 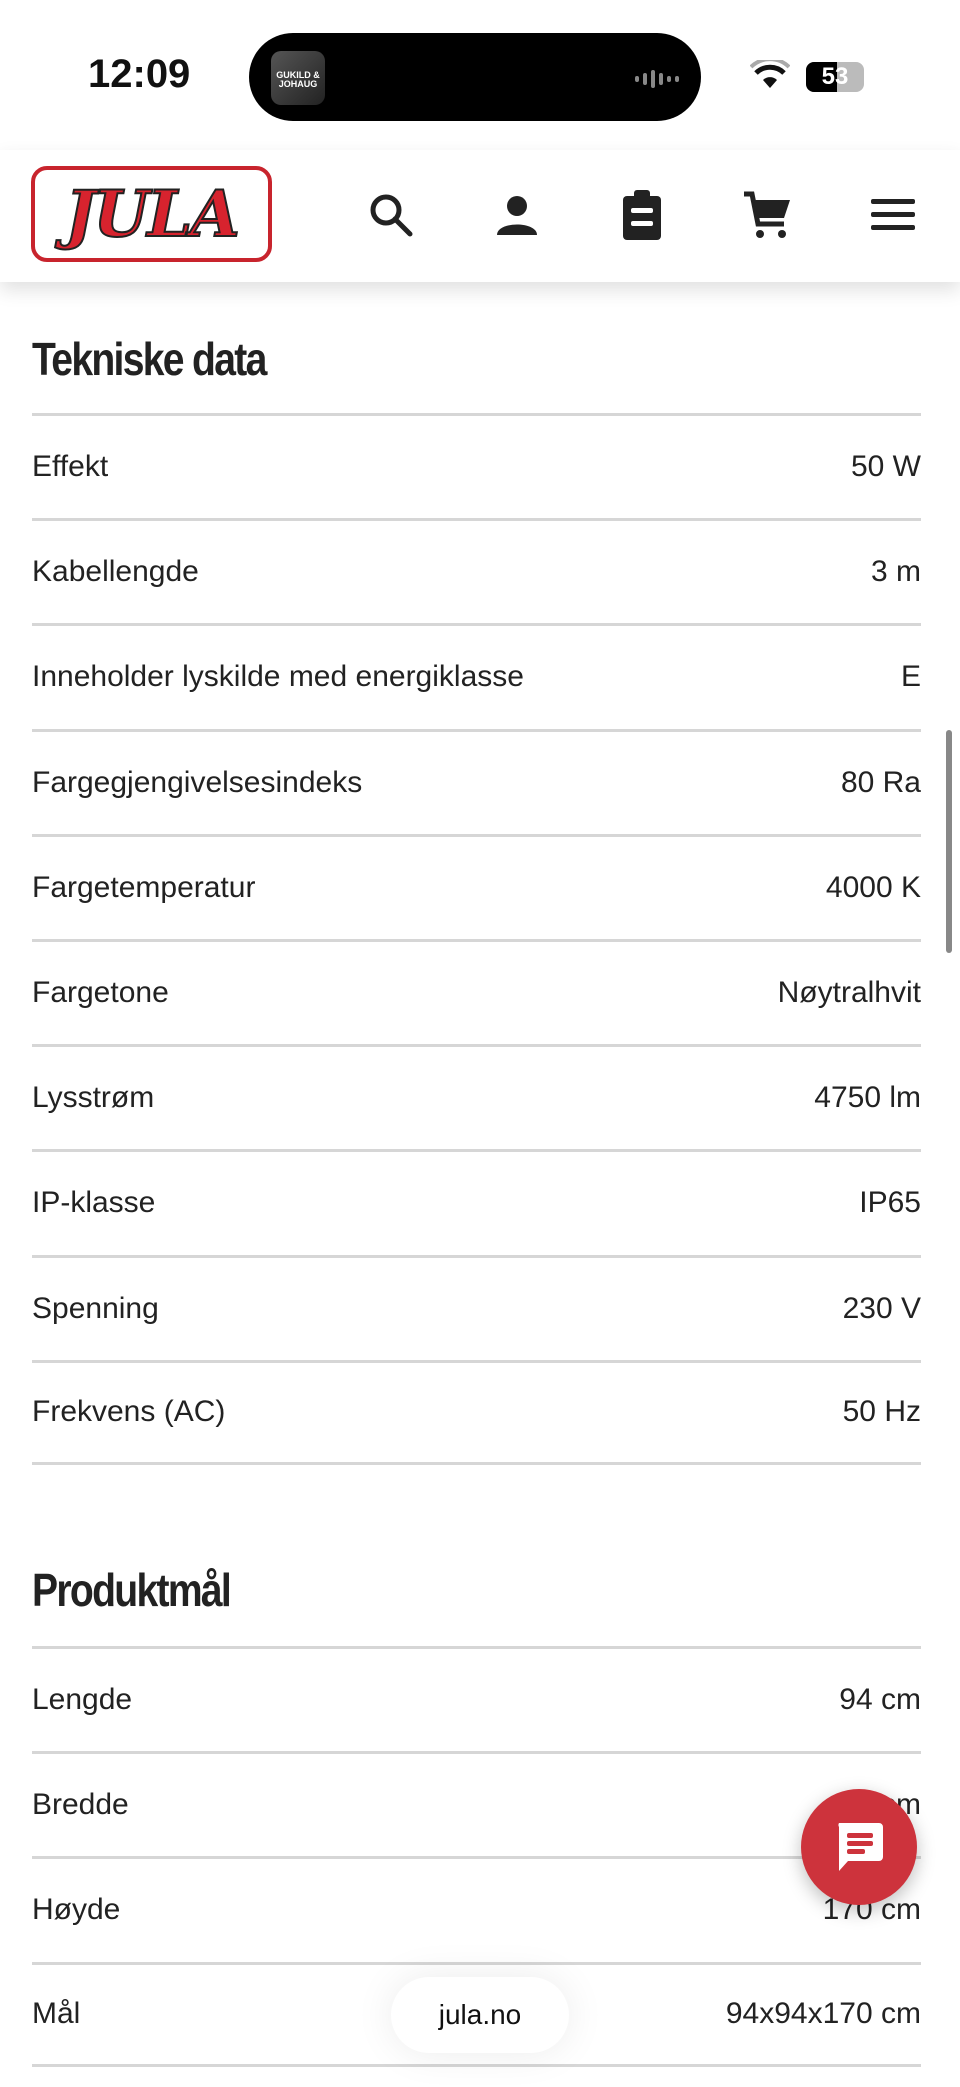 I want to click on now-playing-artwork: GUKILD & JOHAUG, so click(x=298, y=78).